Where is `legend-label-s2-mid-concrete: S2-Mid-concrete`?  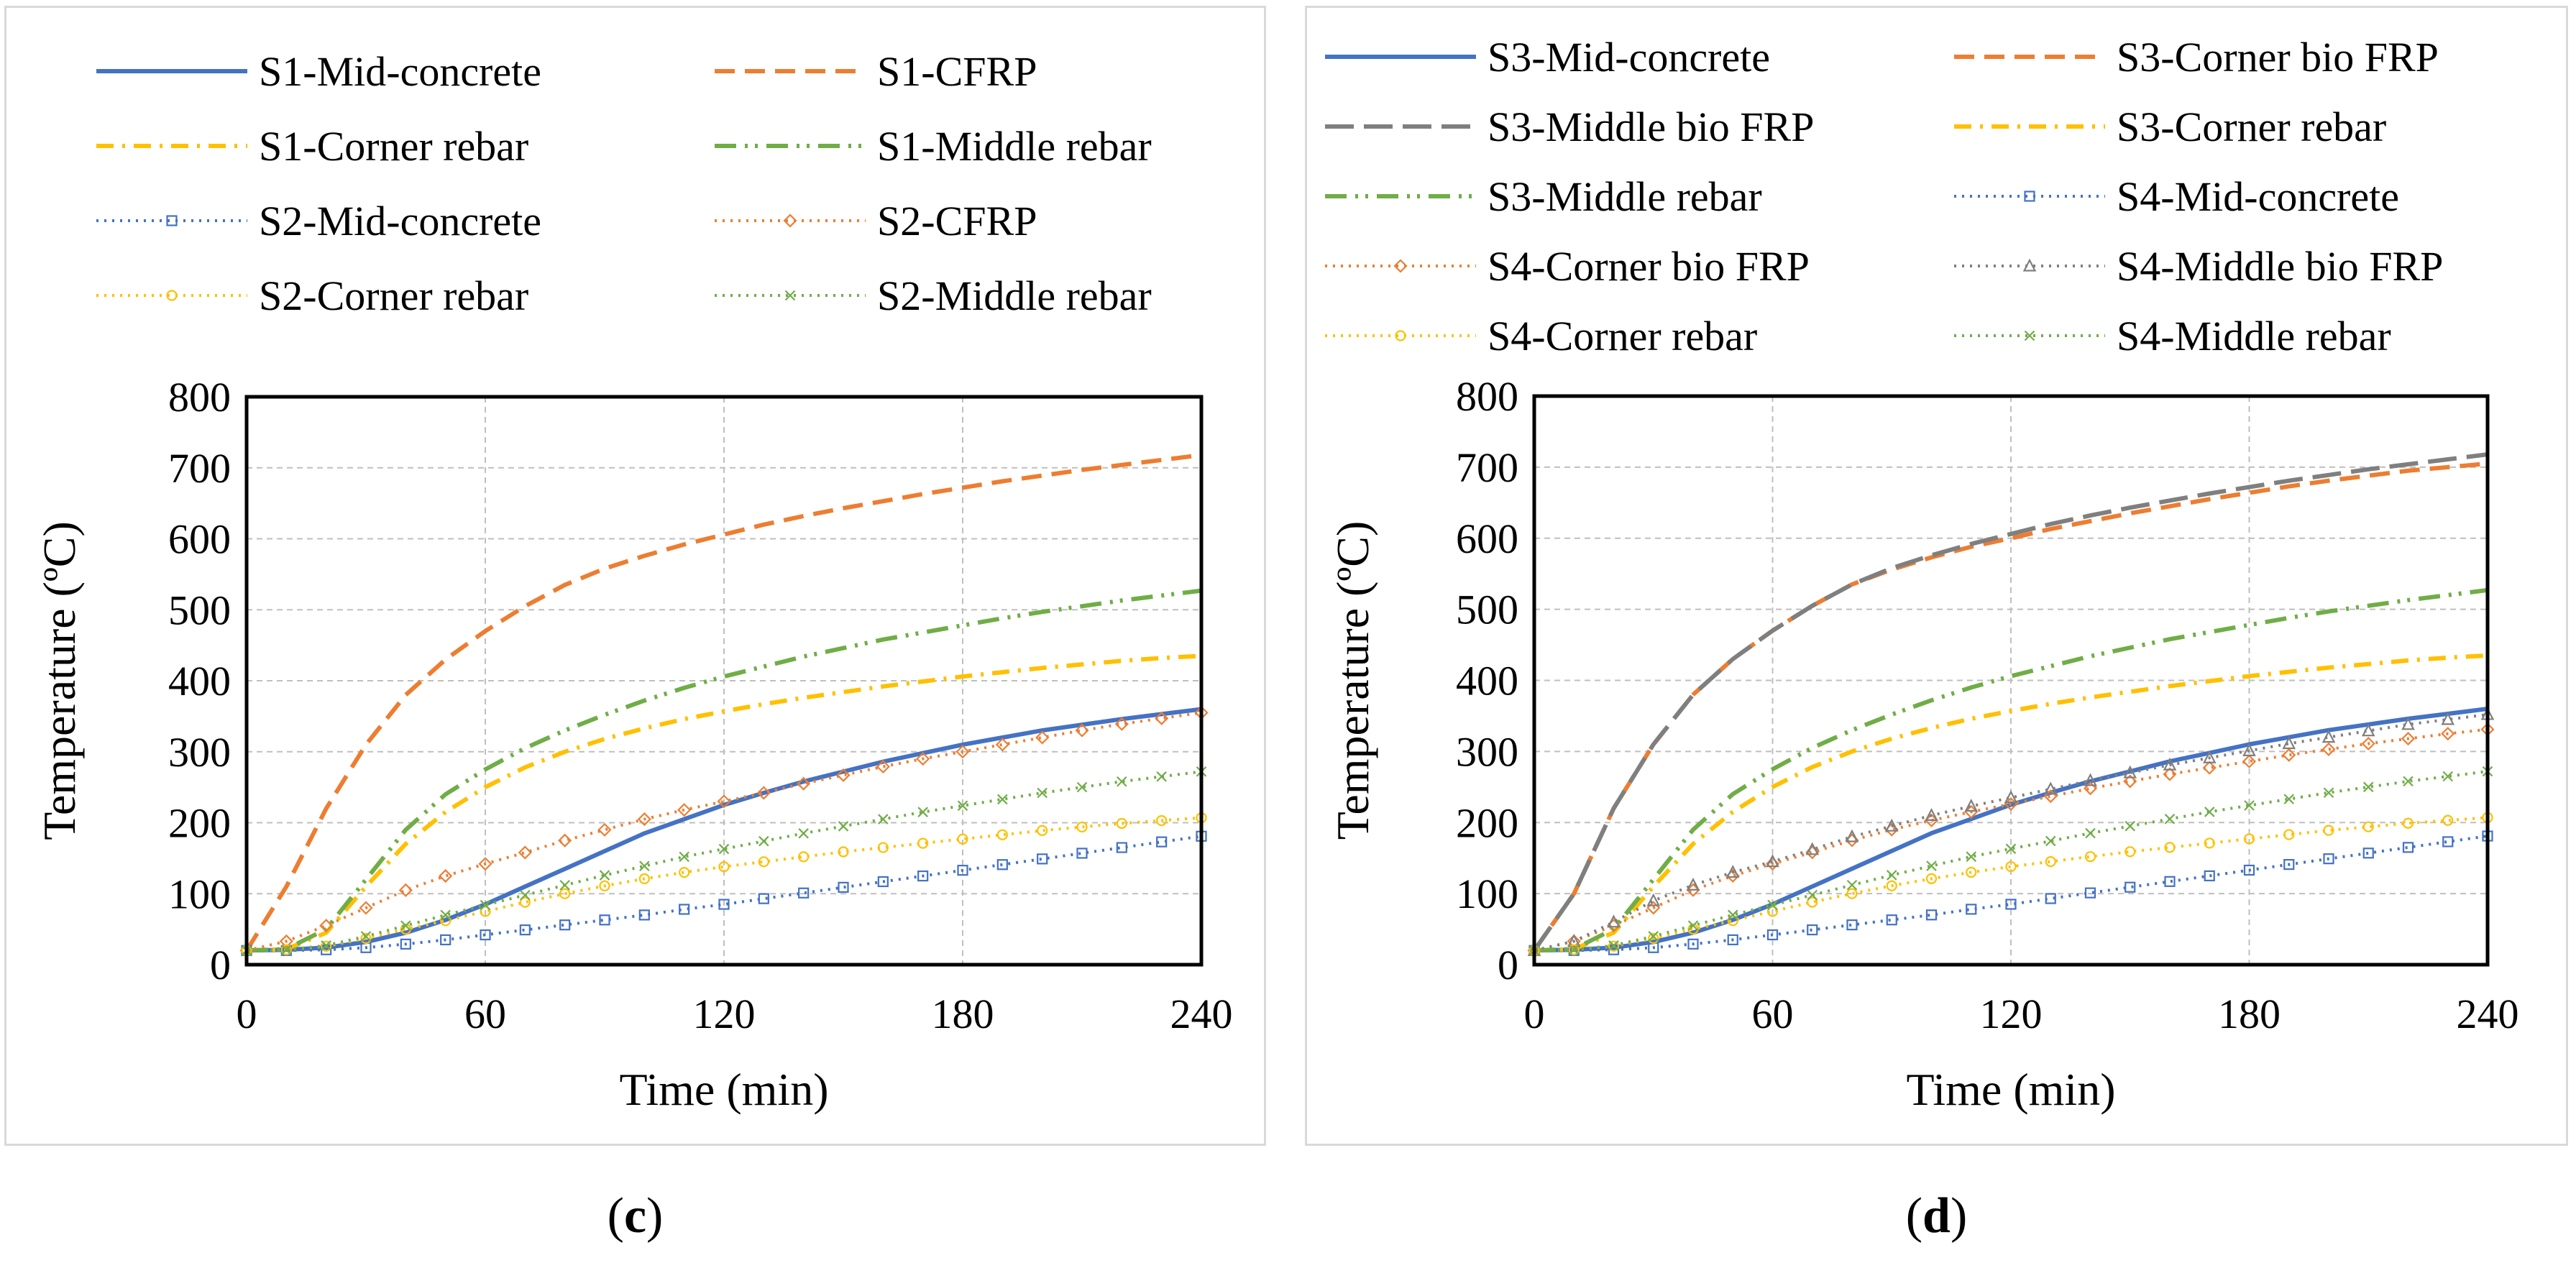 legend-label-s2-mid-concrete: S2-Mid-concrete is located at coordinates (400, 221).